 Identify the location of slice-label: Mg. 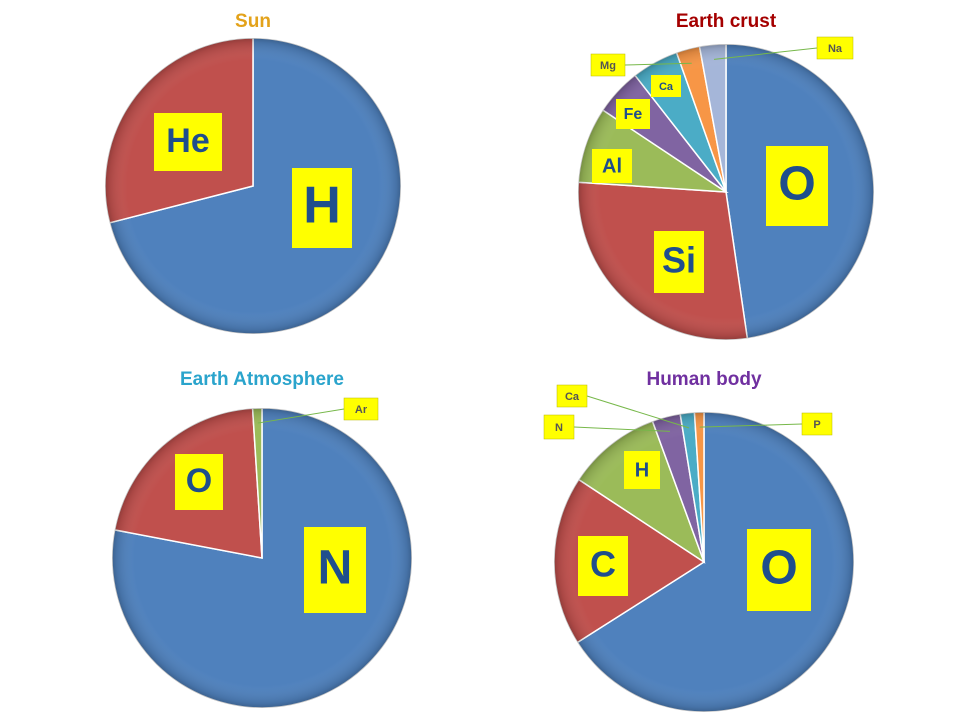
(608, 66).